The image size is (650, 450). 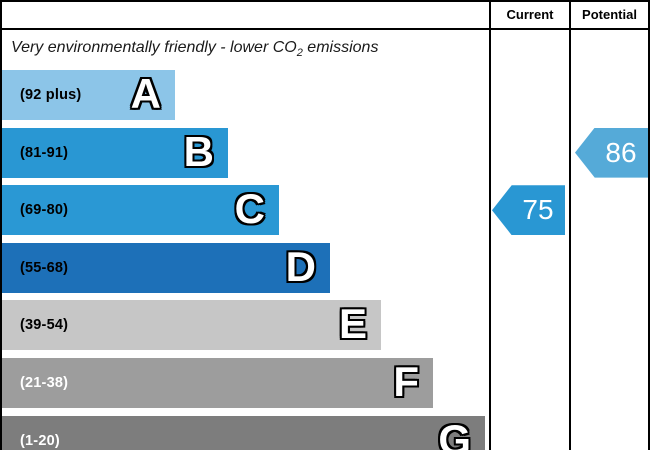 What do you see at coordinates (40, 440) in the screenshot?
I see `band-range-label: (1-20)` at bounding box center [40, 440].